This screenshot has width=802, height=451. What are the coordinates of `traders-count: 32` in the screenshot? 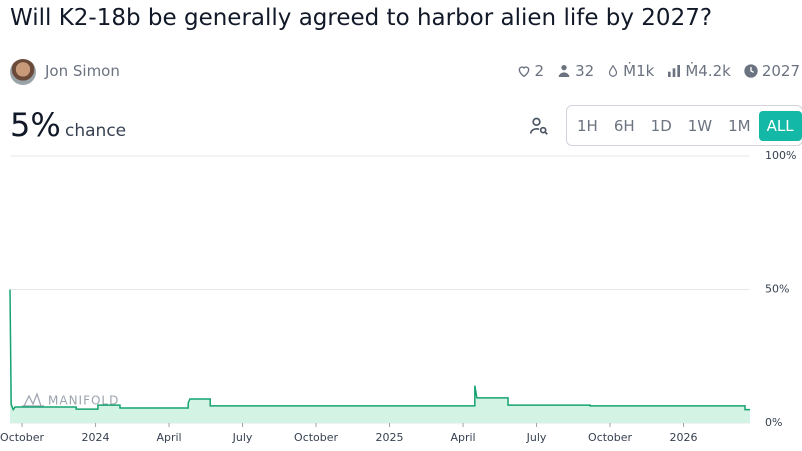 It's located at (585, 71).